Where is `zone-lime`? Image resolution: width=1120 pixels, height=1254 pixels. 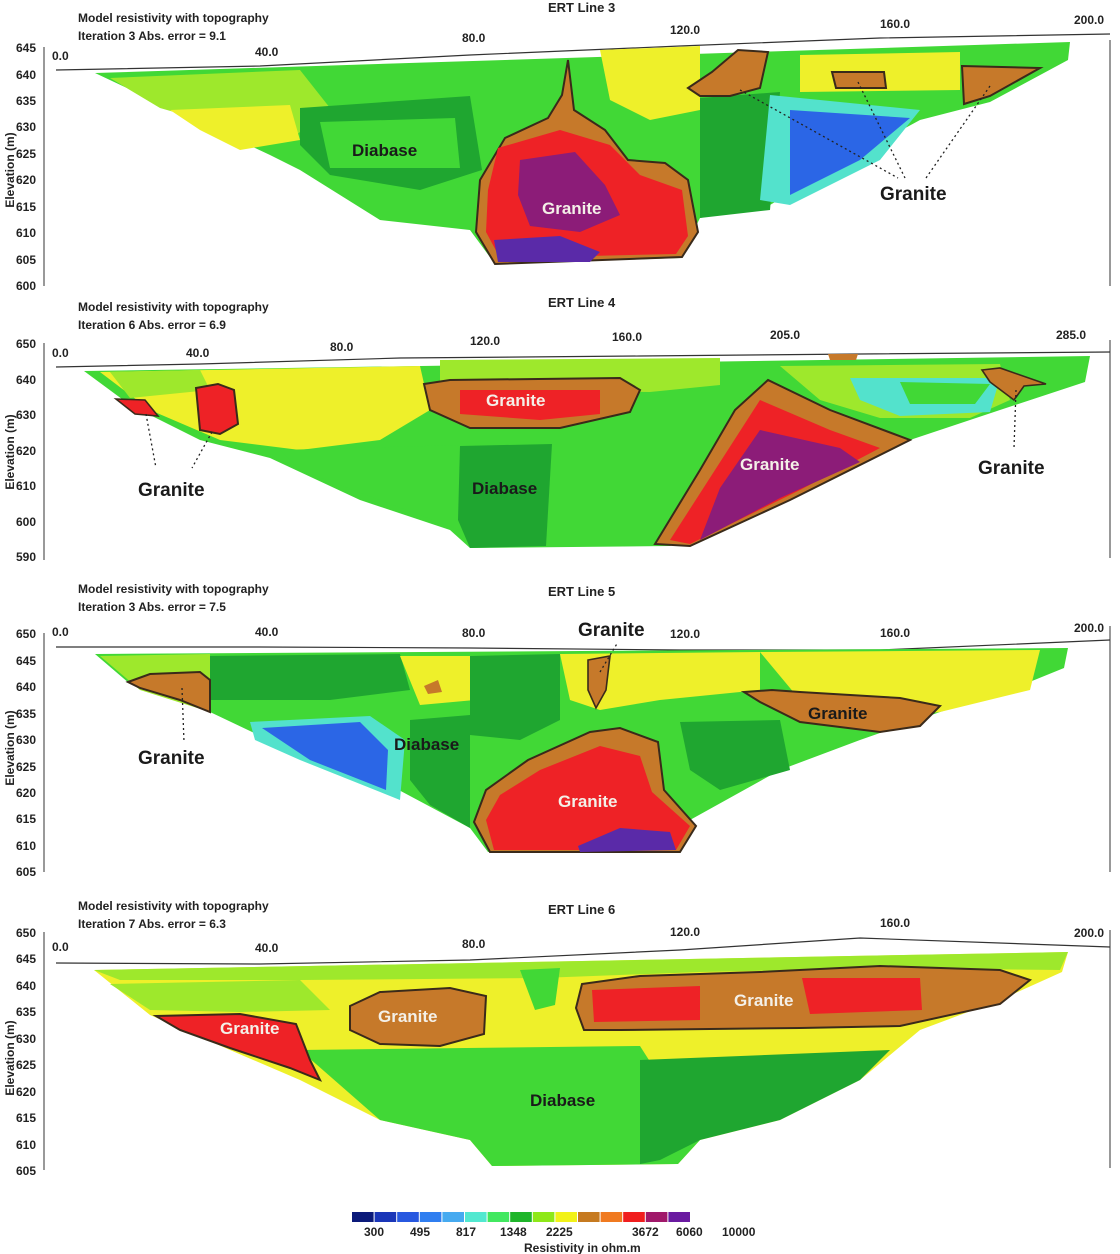 zone-lime is located at coordinates (160, 384).